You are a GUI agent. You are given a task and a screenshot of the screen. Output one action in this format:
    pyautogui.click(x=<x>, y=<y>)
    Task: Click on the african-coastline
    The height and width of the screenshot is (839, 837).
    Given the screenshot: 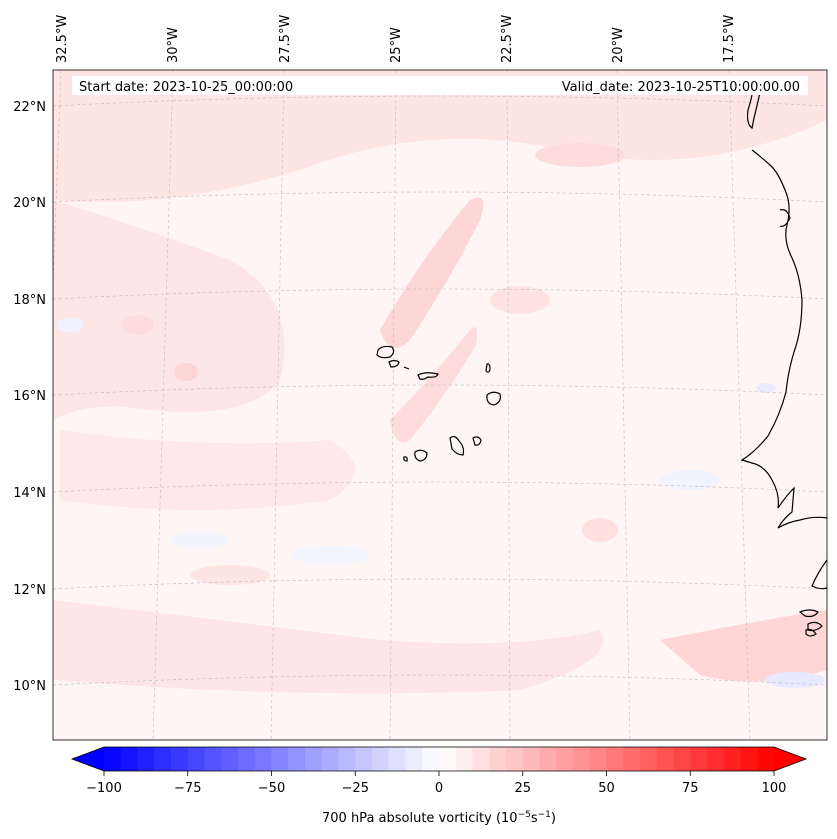 What is the action you would take?
    pyautogui.click(x=783, y=362)
    